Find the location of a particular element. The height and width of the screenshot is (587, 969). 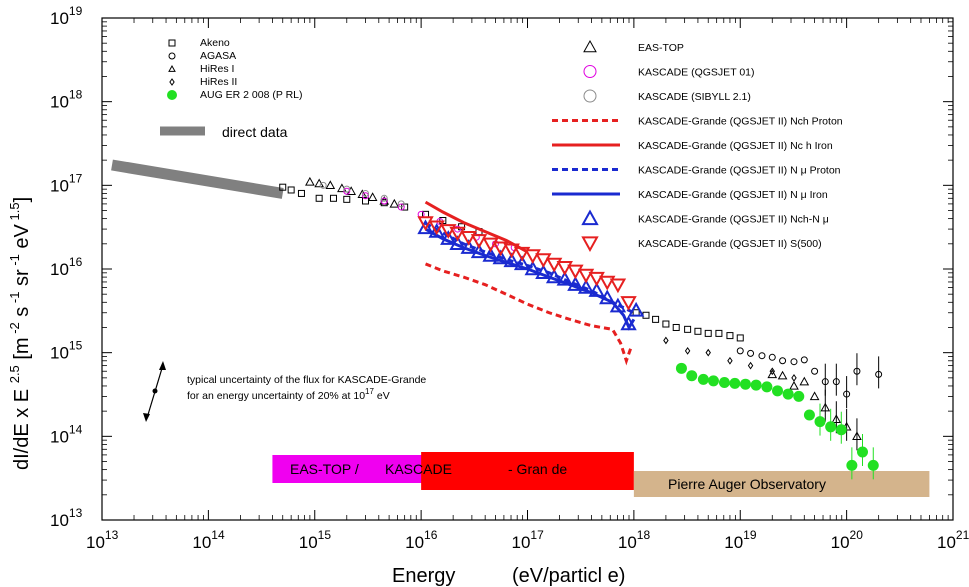

y-tick-label: 1015 is located at coordinates (66, 351).